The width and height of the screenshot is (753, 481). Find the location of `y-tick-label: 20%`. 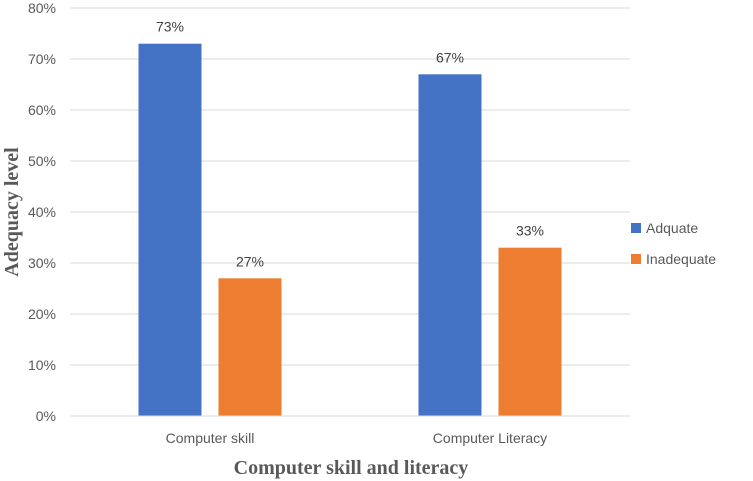

y-tick-label: 20% is located at coordinates (42, 314).